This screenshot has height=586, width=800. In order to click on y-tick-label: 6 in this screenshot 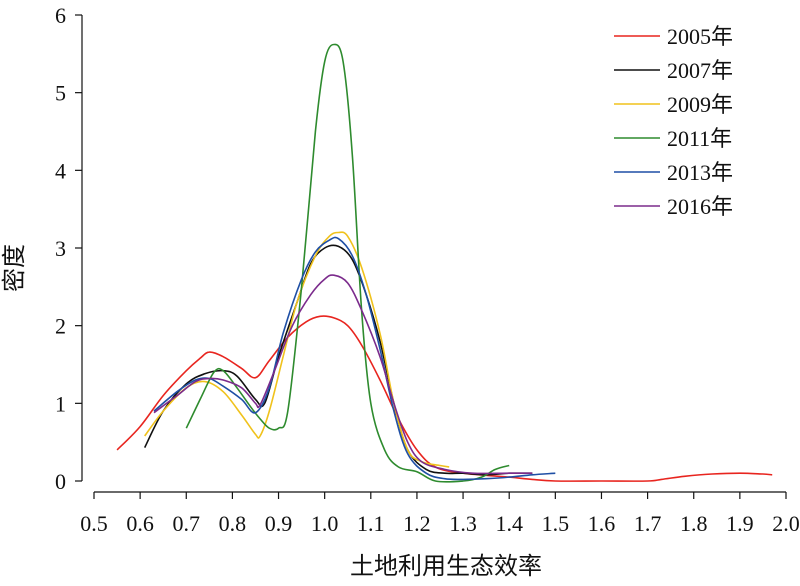, I will do `click(60, 15)`.